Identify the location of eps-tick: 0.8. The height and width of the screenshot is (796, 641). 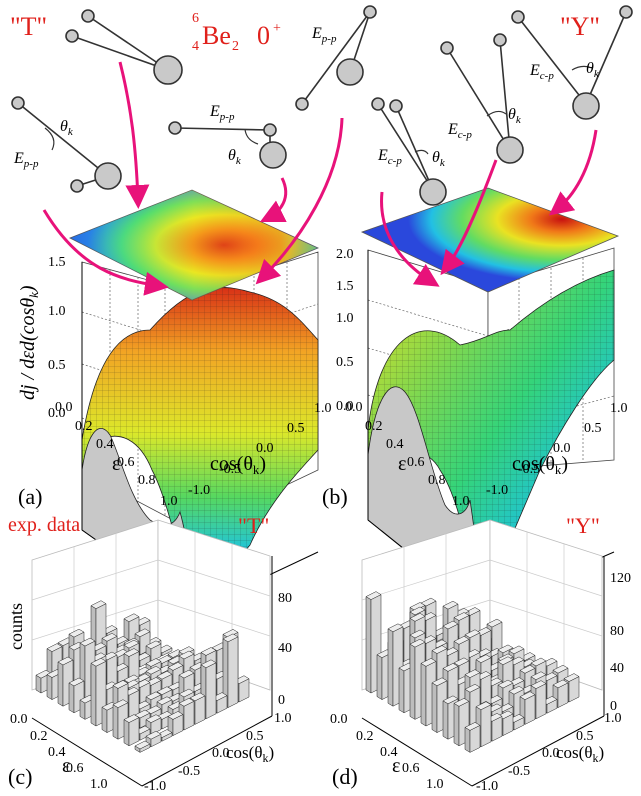
(437, 480).